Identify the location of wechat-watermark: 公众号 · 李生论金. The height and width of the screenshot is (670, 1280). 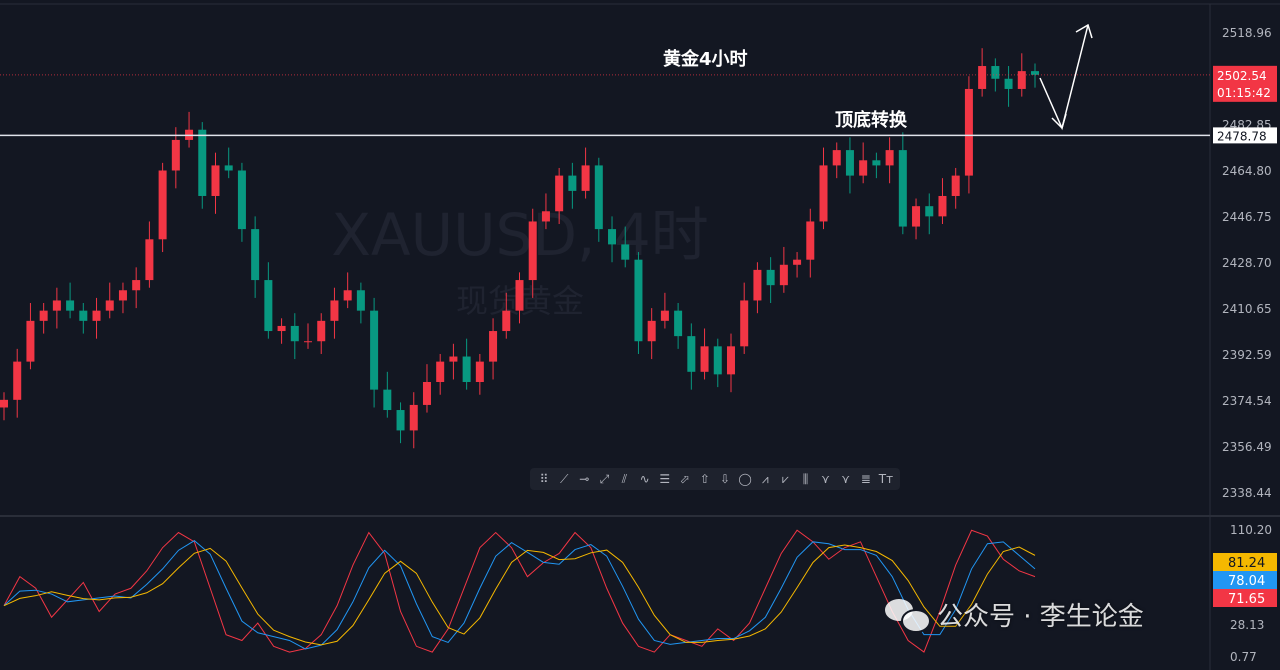
(1014, 614).